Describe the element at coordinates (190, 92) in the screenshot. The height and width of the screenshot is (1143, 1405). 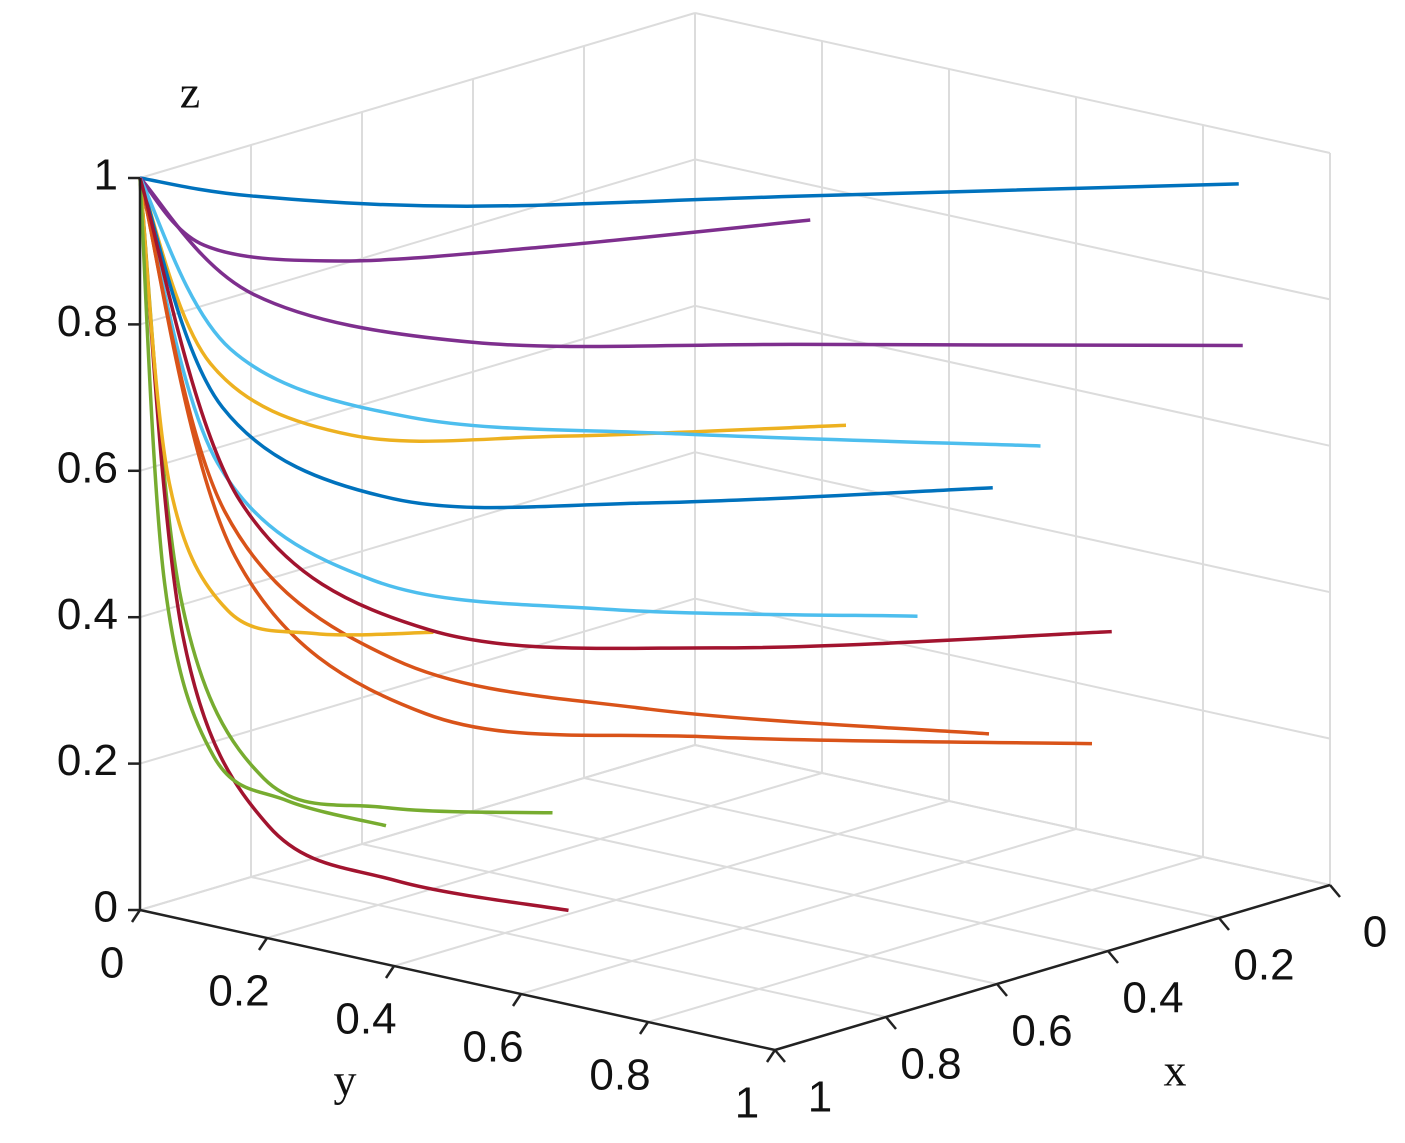
I see `z-axis-label: z` at that location.